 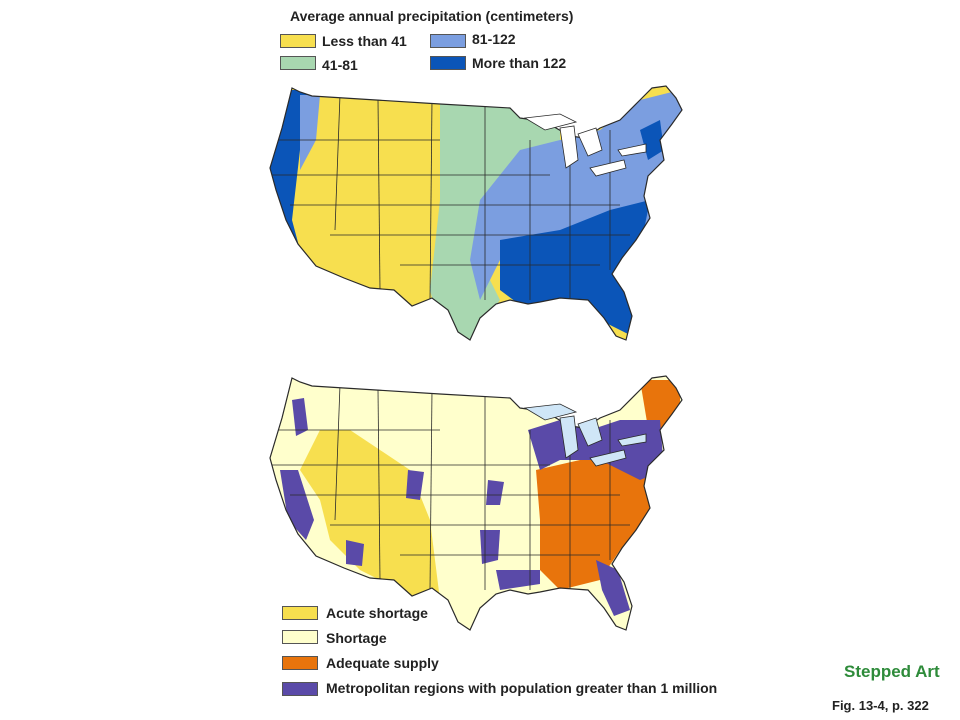 I want to click on legend-swatch-adequate-supply, so click(x=300, y=663).